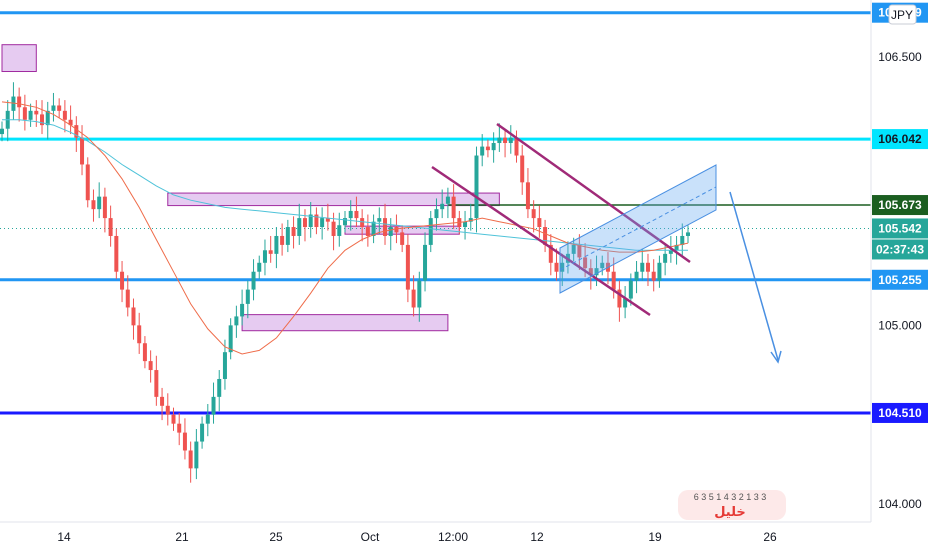  I want to click on x-tick-label-3: Oct, so click(370, 537).